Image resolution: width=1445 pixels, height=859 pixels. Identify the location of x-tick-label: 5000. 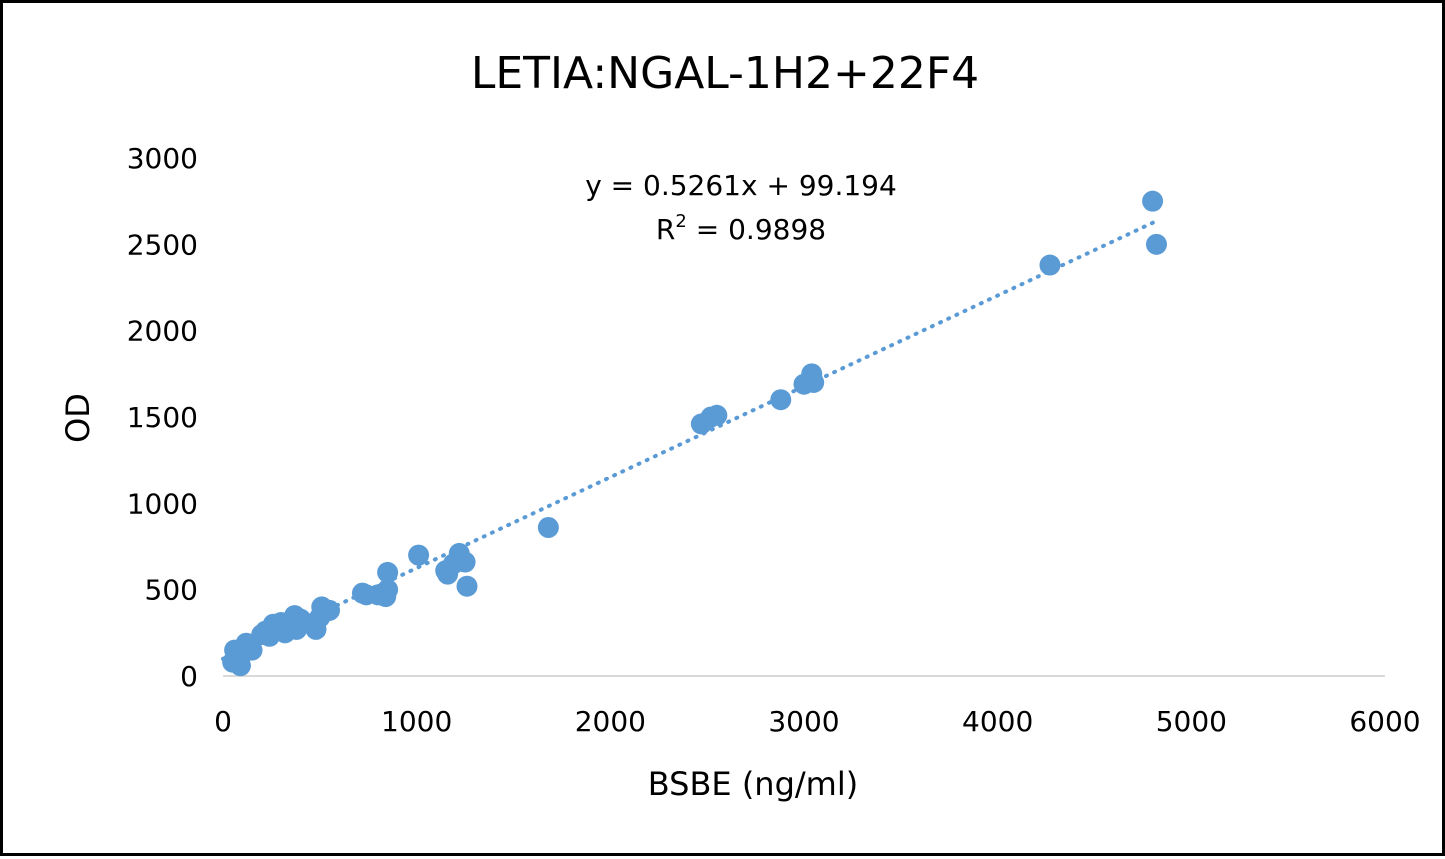
(1191, 721).